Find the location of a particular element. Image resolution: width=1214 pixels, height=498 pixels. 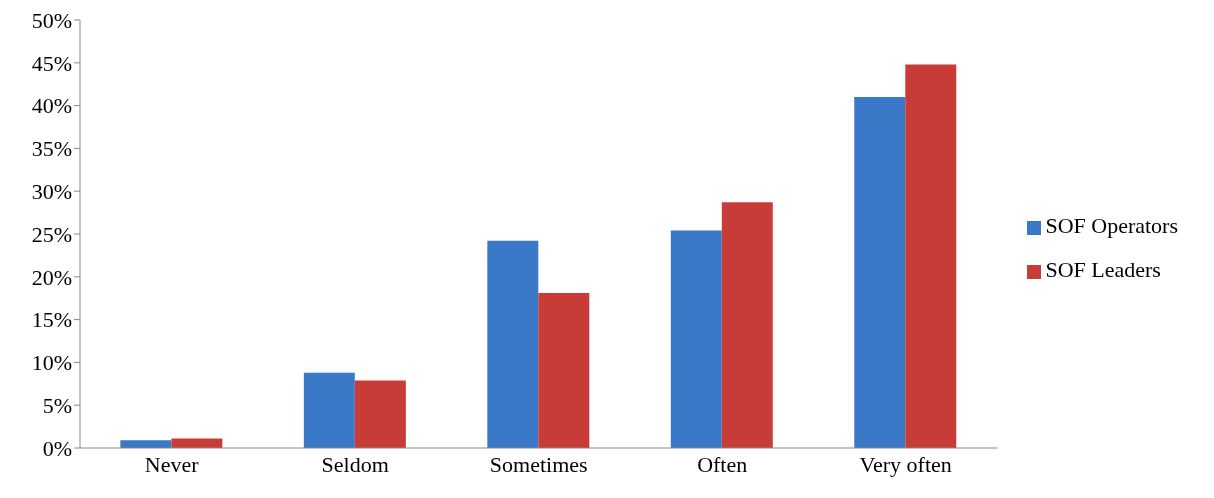

legend-label: SOF Leaders is located at coordinates (1103, 269).